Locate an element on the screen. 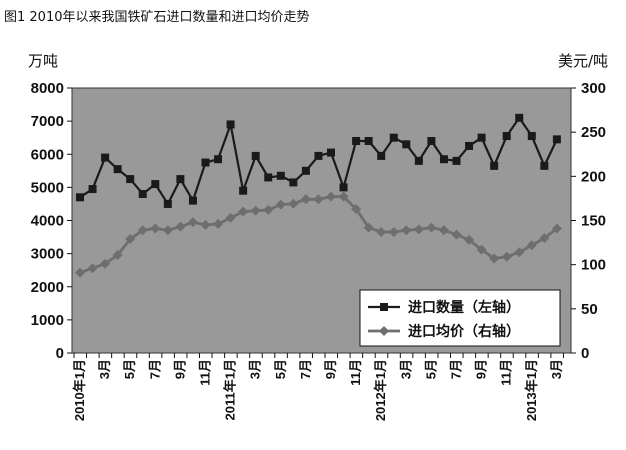 The image size is (626, 450). legend-label: 进口数量（左轴） is located at coordinates (464, 307).